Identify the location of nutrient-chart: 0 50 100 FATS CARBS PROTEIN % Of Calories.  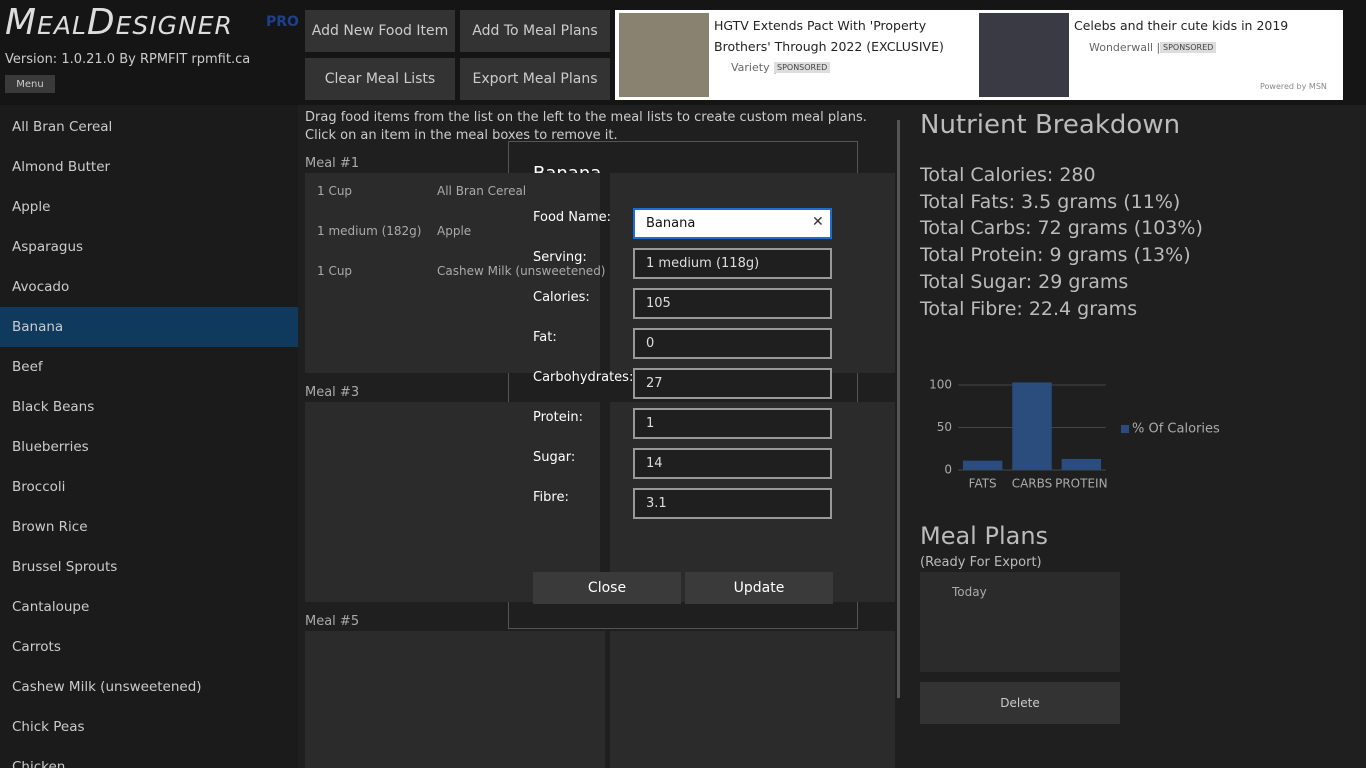
(1074, 434).